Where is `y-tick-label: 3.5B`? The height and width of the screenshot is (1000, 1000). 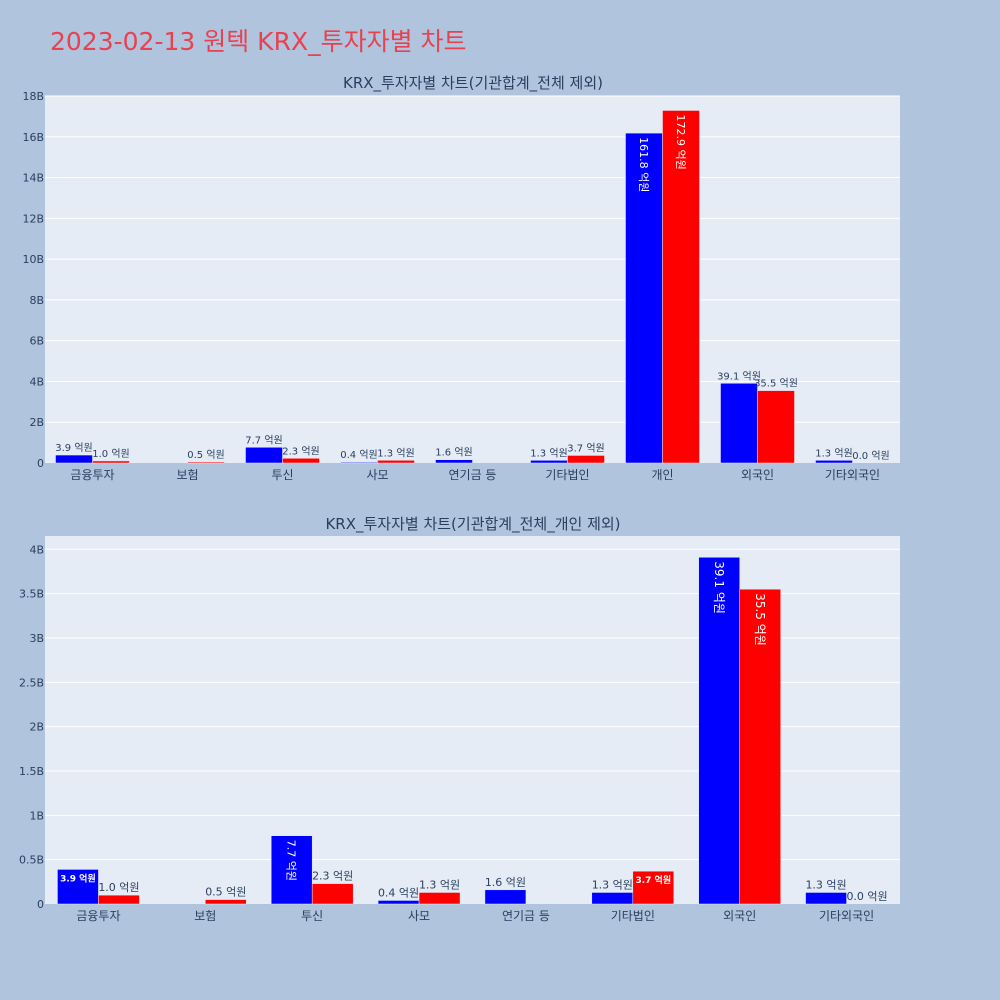 y-tick-label: 3.5B is located at coordinates (31, 594).